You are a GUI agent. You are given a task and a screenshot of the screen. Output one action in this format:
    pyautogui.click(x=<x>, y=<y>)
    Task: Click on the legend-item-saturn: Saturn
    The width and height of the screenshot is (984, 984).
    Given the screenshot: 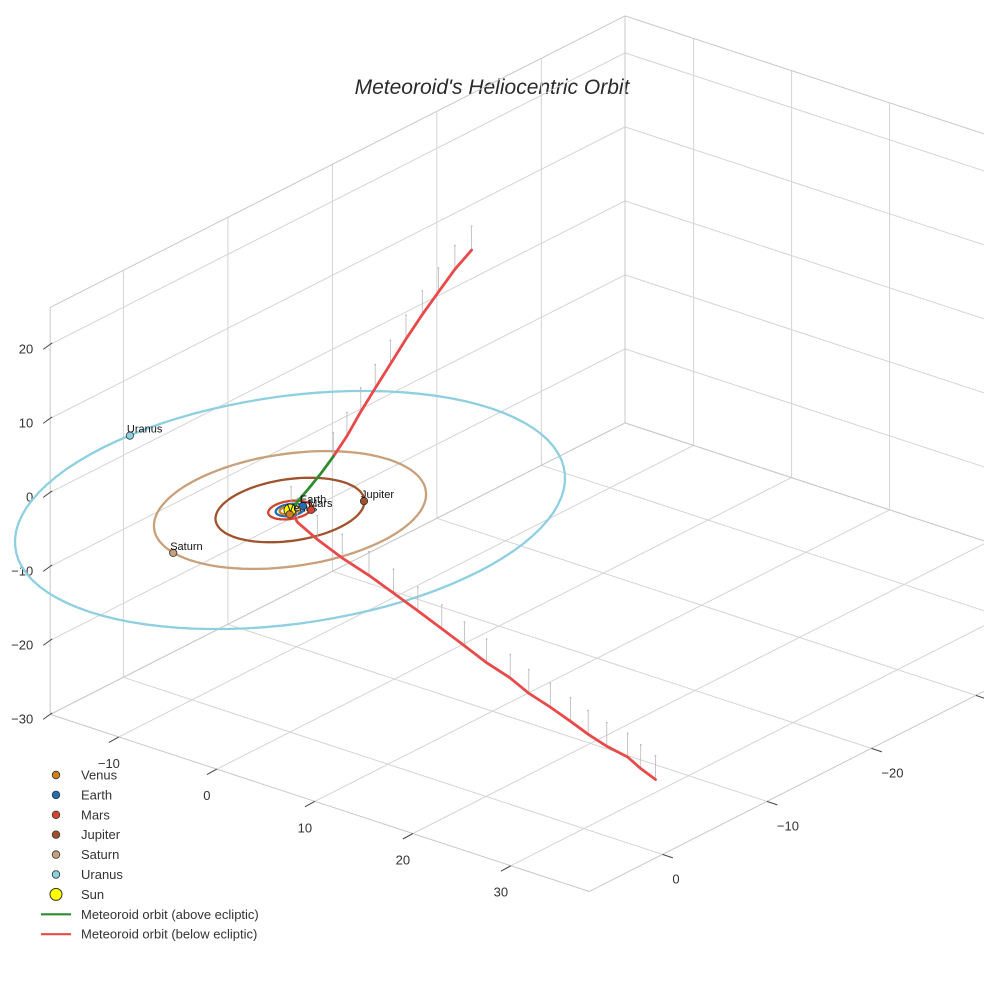 What is the action you would take?
    pyautogui.click(x=85, y=854)
    